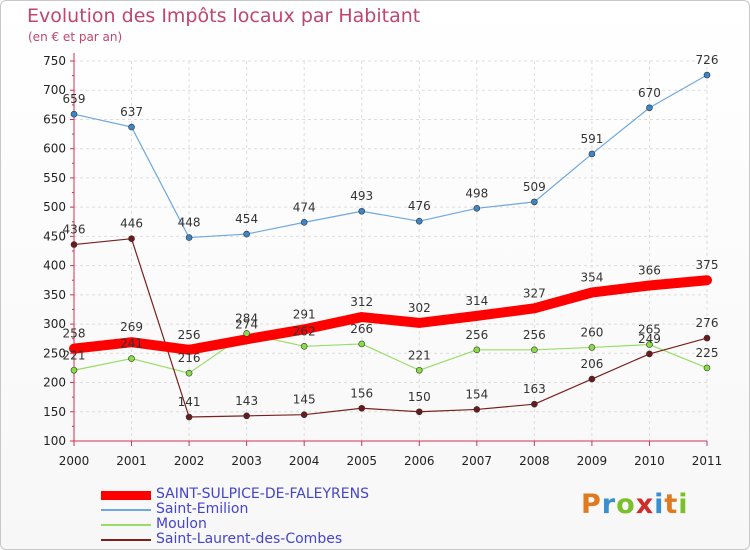  I want to click on data-label: 276, so click(707, 323).